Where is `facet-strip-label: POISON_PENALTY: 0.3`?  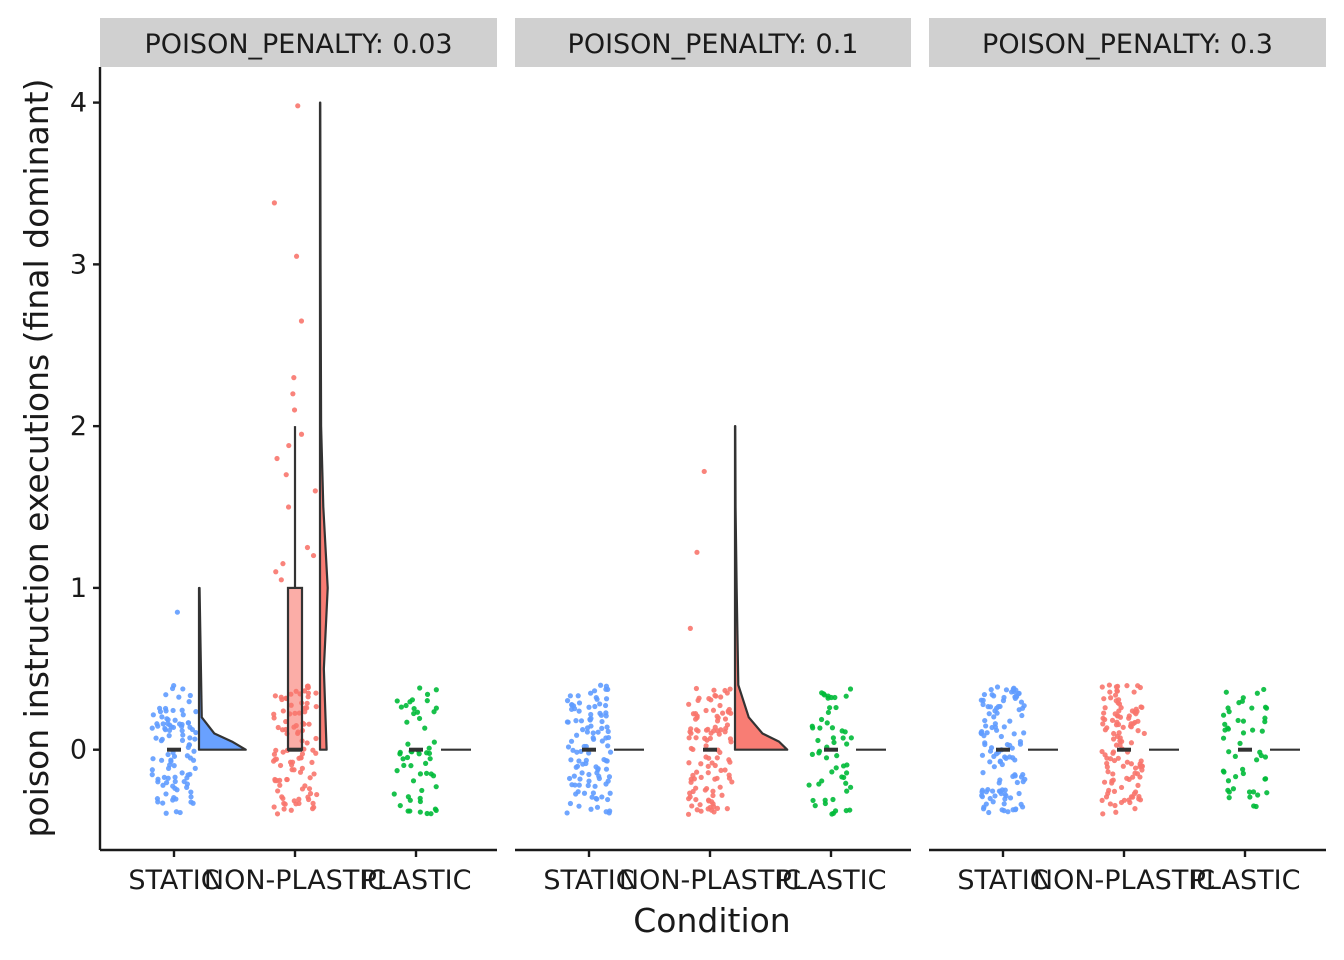 facet-strip-label: POISON_PENALTY: 0.3 is located at coordinates (1127, 44).